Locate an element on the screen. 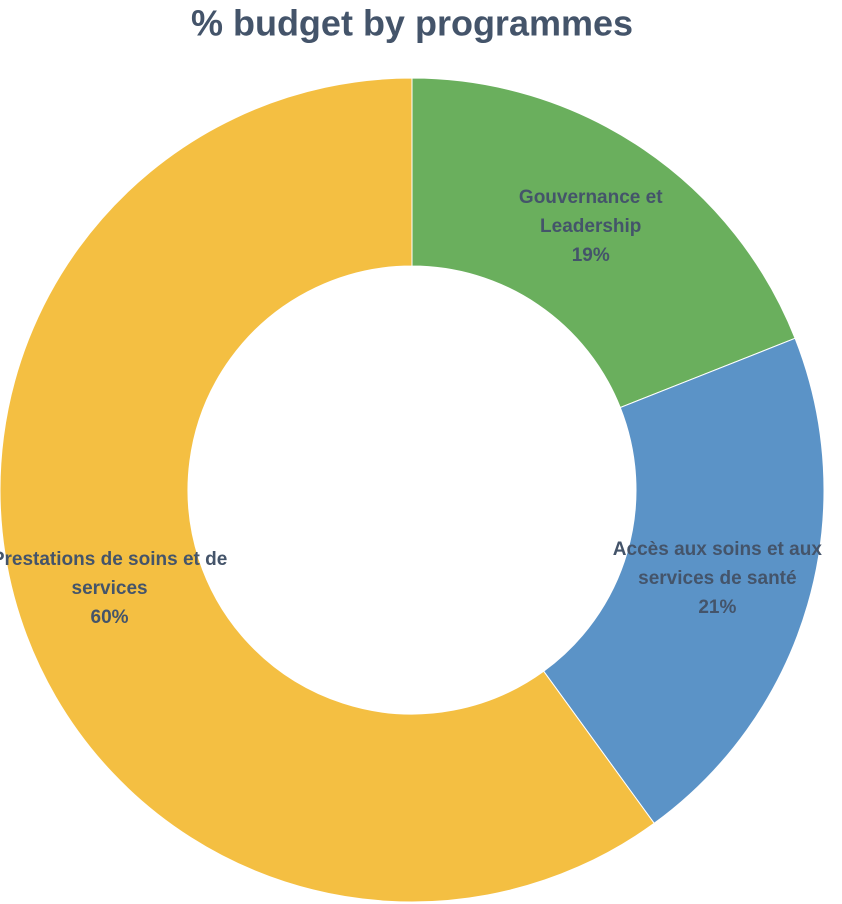 The image size is (842, 904). data-label: Prestations de soins et de services 60% is located at coordinates (115, 588).